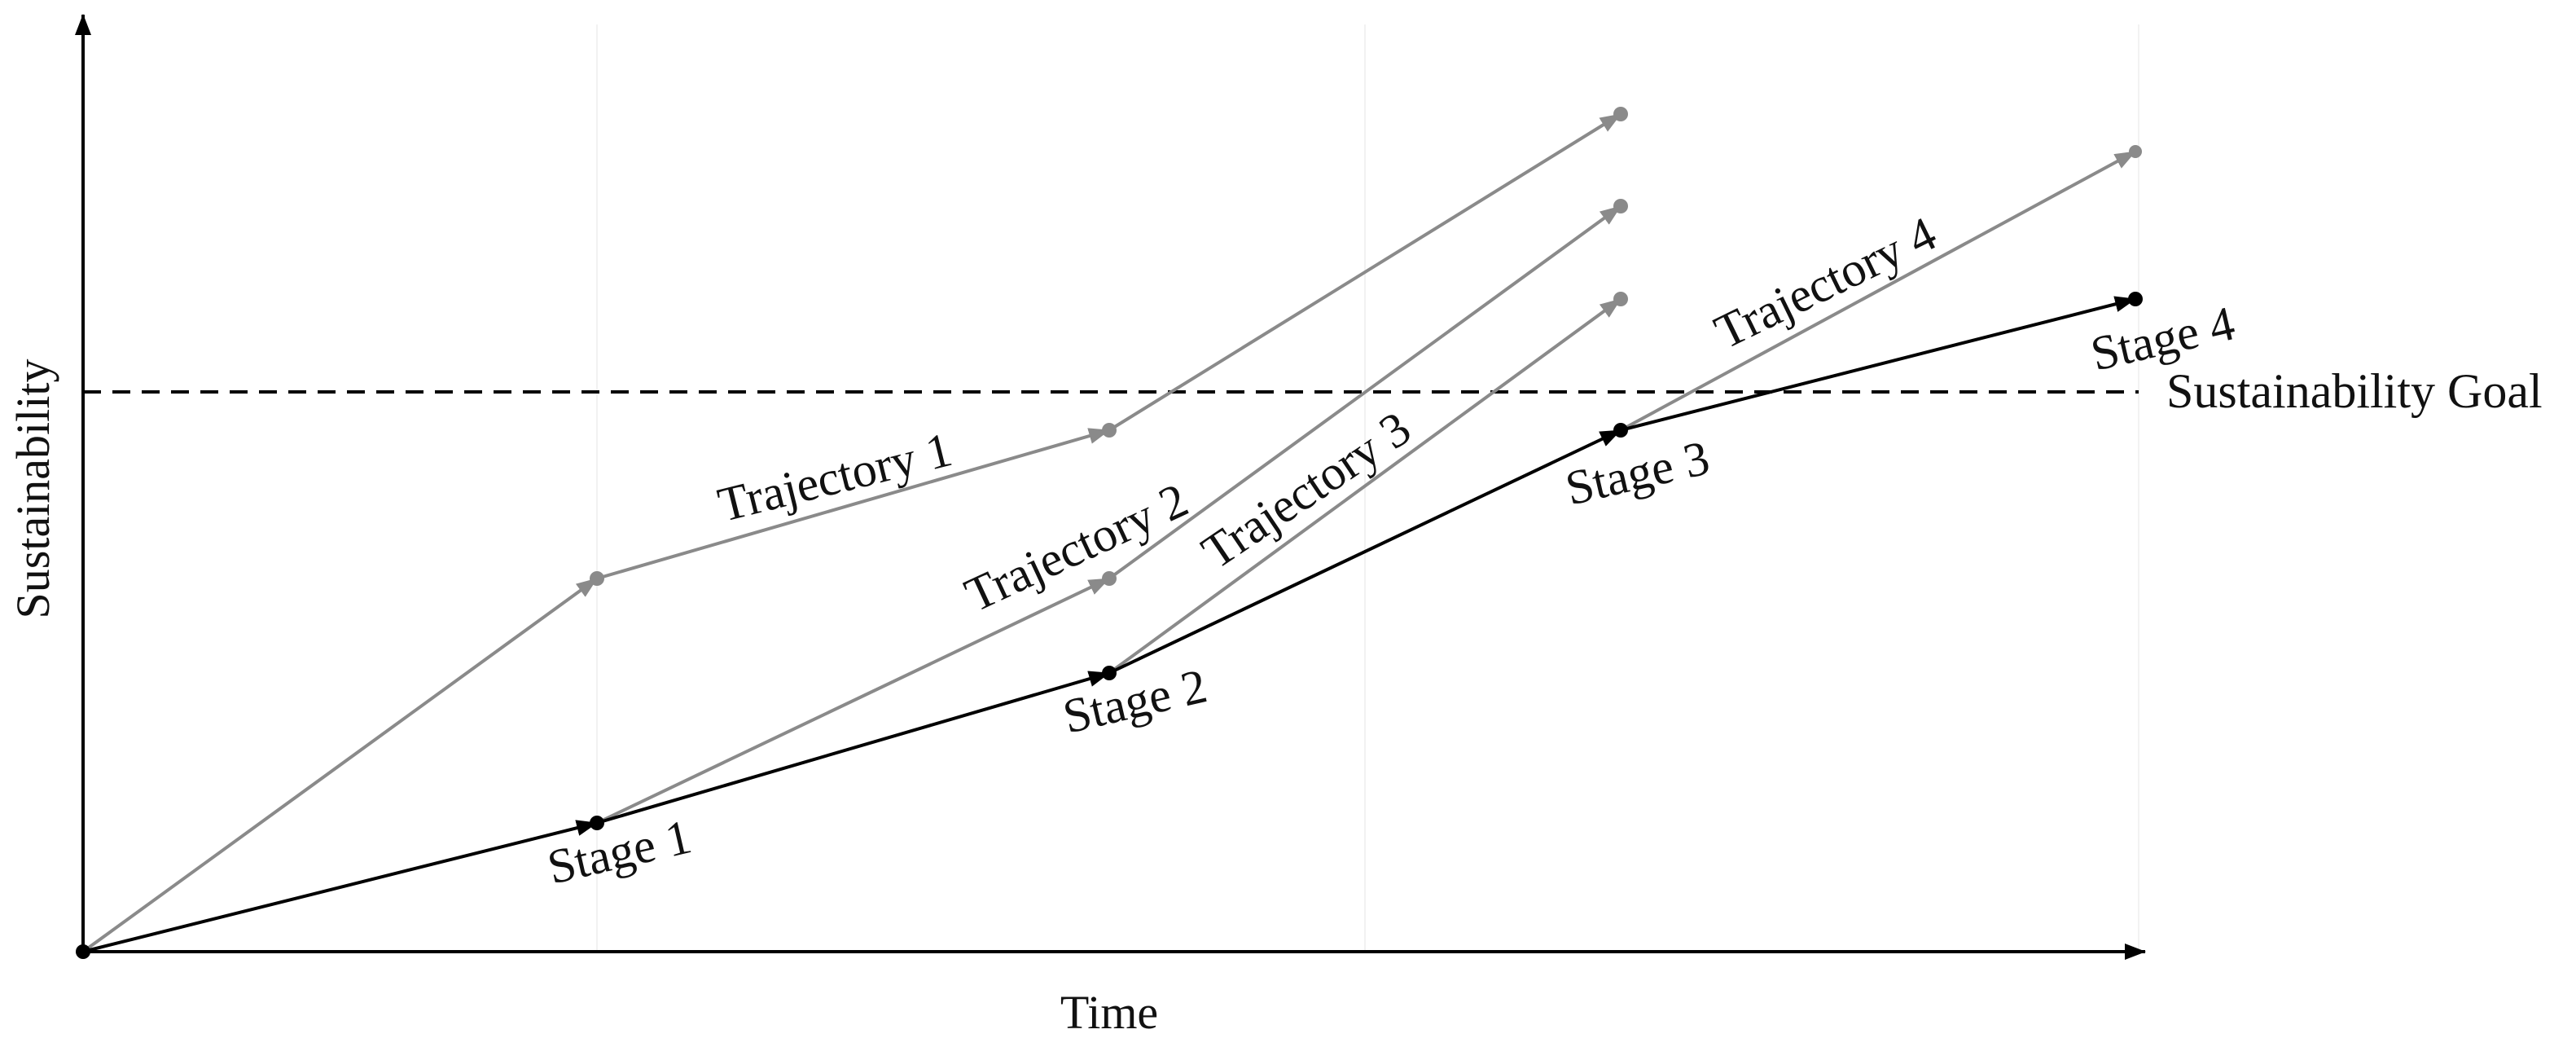 This screenshot has width=2576, height=1047. What do you see at coordinates (1825, 282) in the screenshot?
I see `trajectory-label-4: Trajectory 4` at bounding box center [1825, 282].